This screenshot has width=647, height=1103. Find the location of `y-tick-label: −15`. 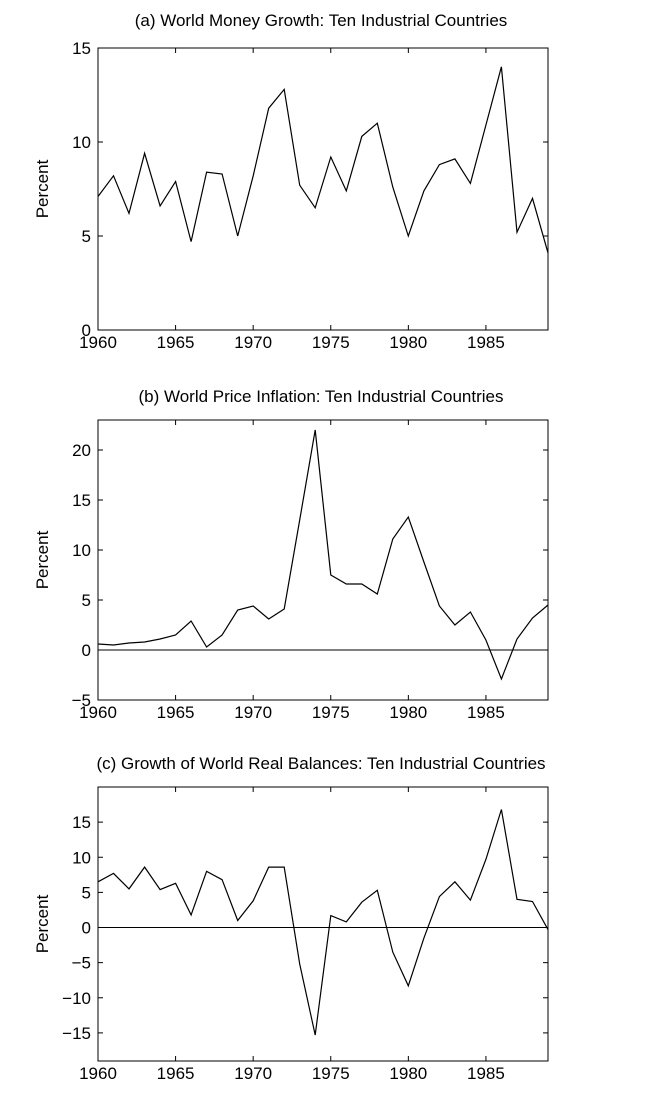

y-tick-label: −15 is located at coordinates (76, 1033).